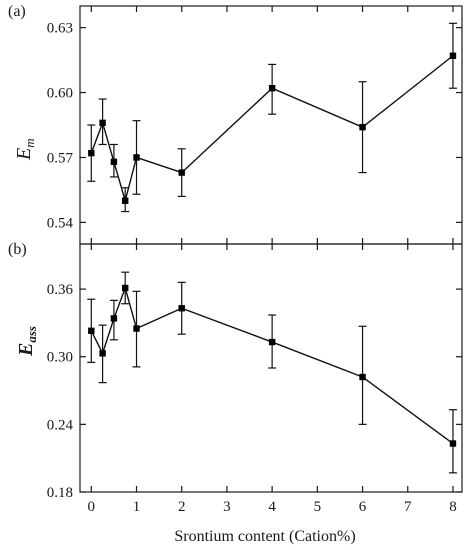  I want to click on x-axis-title: Srontium content (Cation%), so click(264, 536).